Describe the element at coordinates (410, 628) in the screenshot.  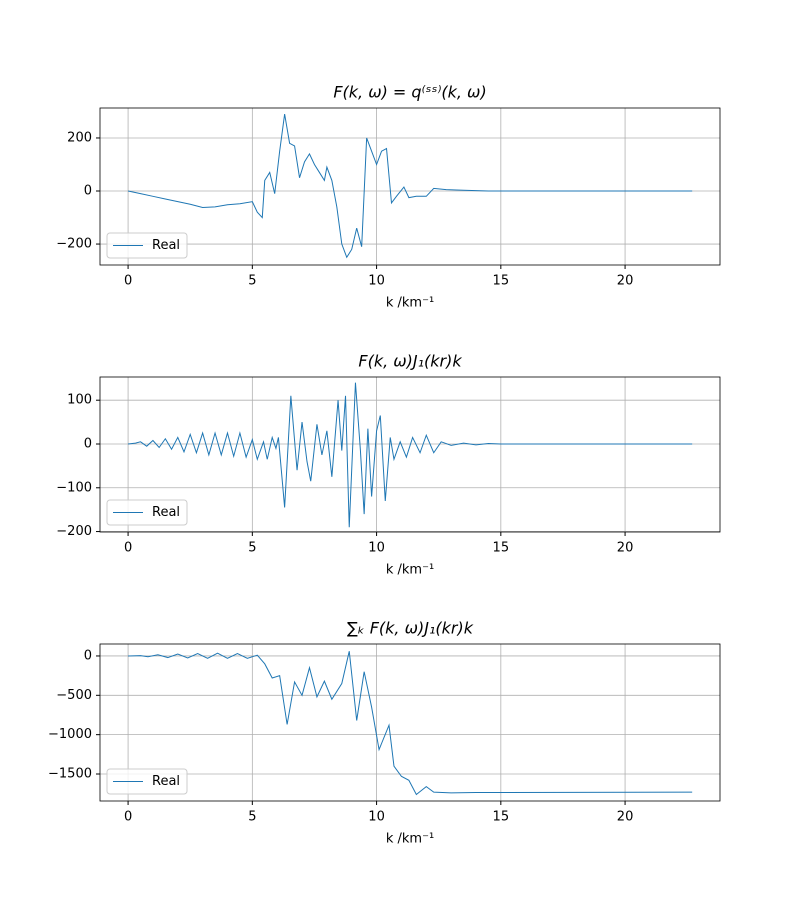
I see `chart-title: ∑ₖ F(k, ω)J₁(kr)k` at that location.